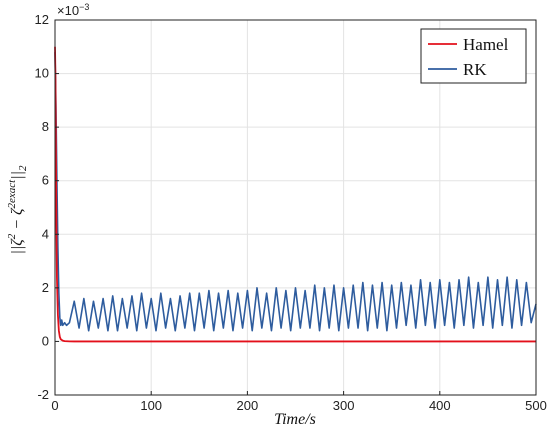 Image resolution: width=550 pixels, height=432 pixels. Describe the element at coordinates (295, 419) in the screenshot. I see `x-axis-title: Time/s` at that location.